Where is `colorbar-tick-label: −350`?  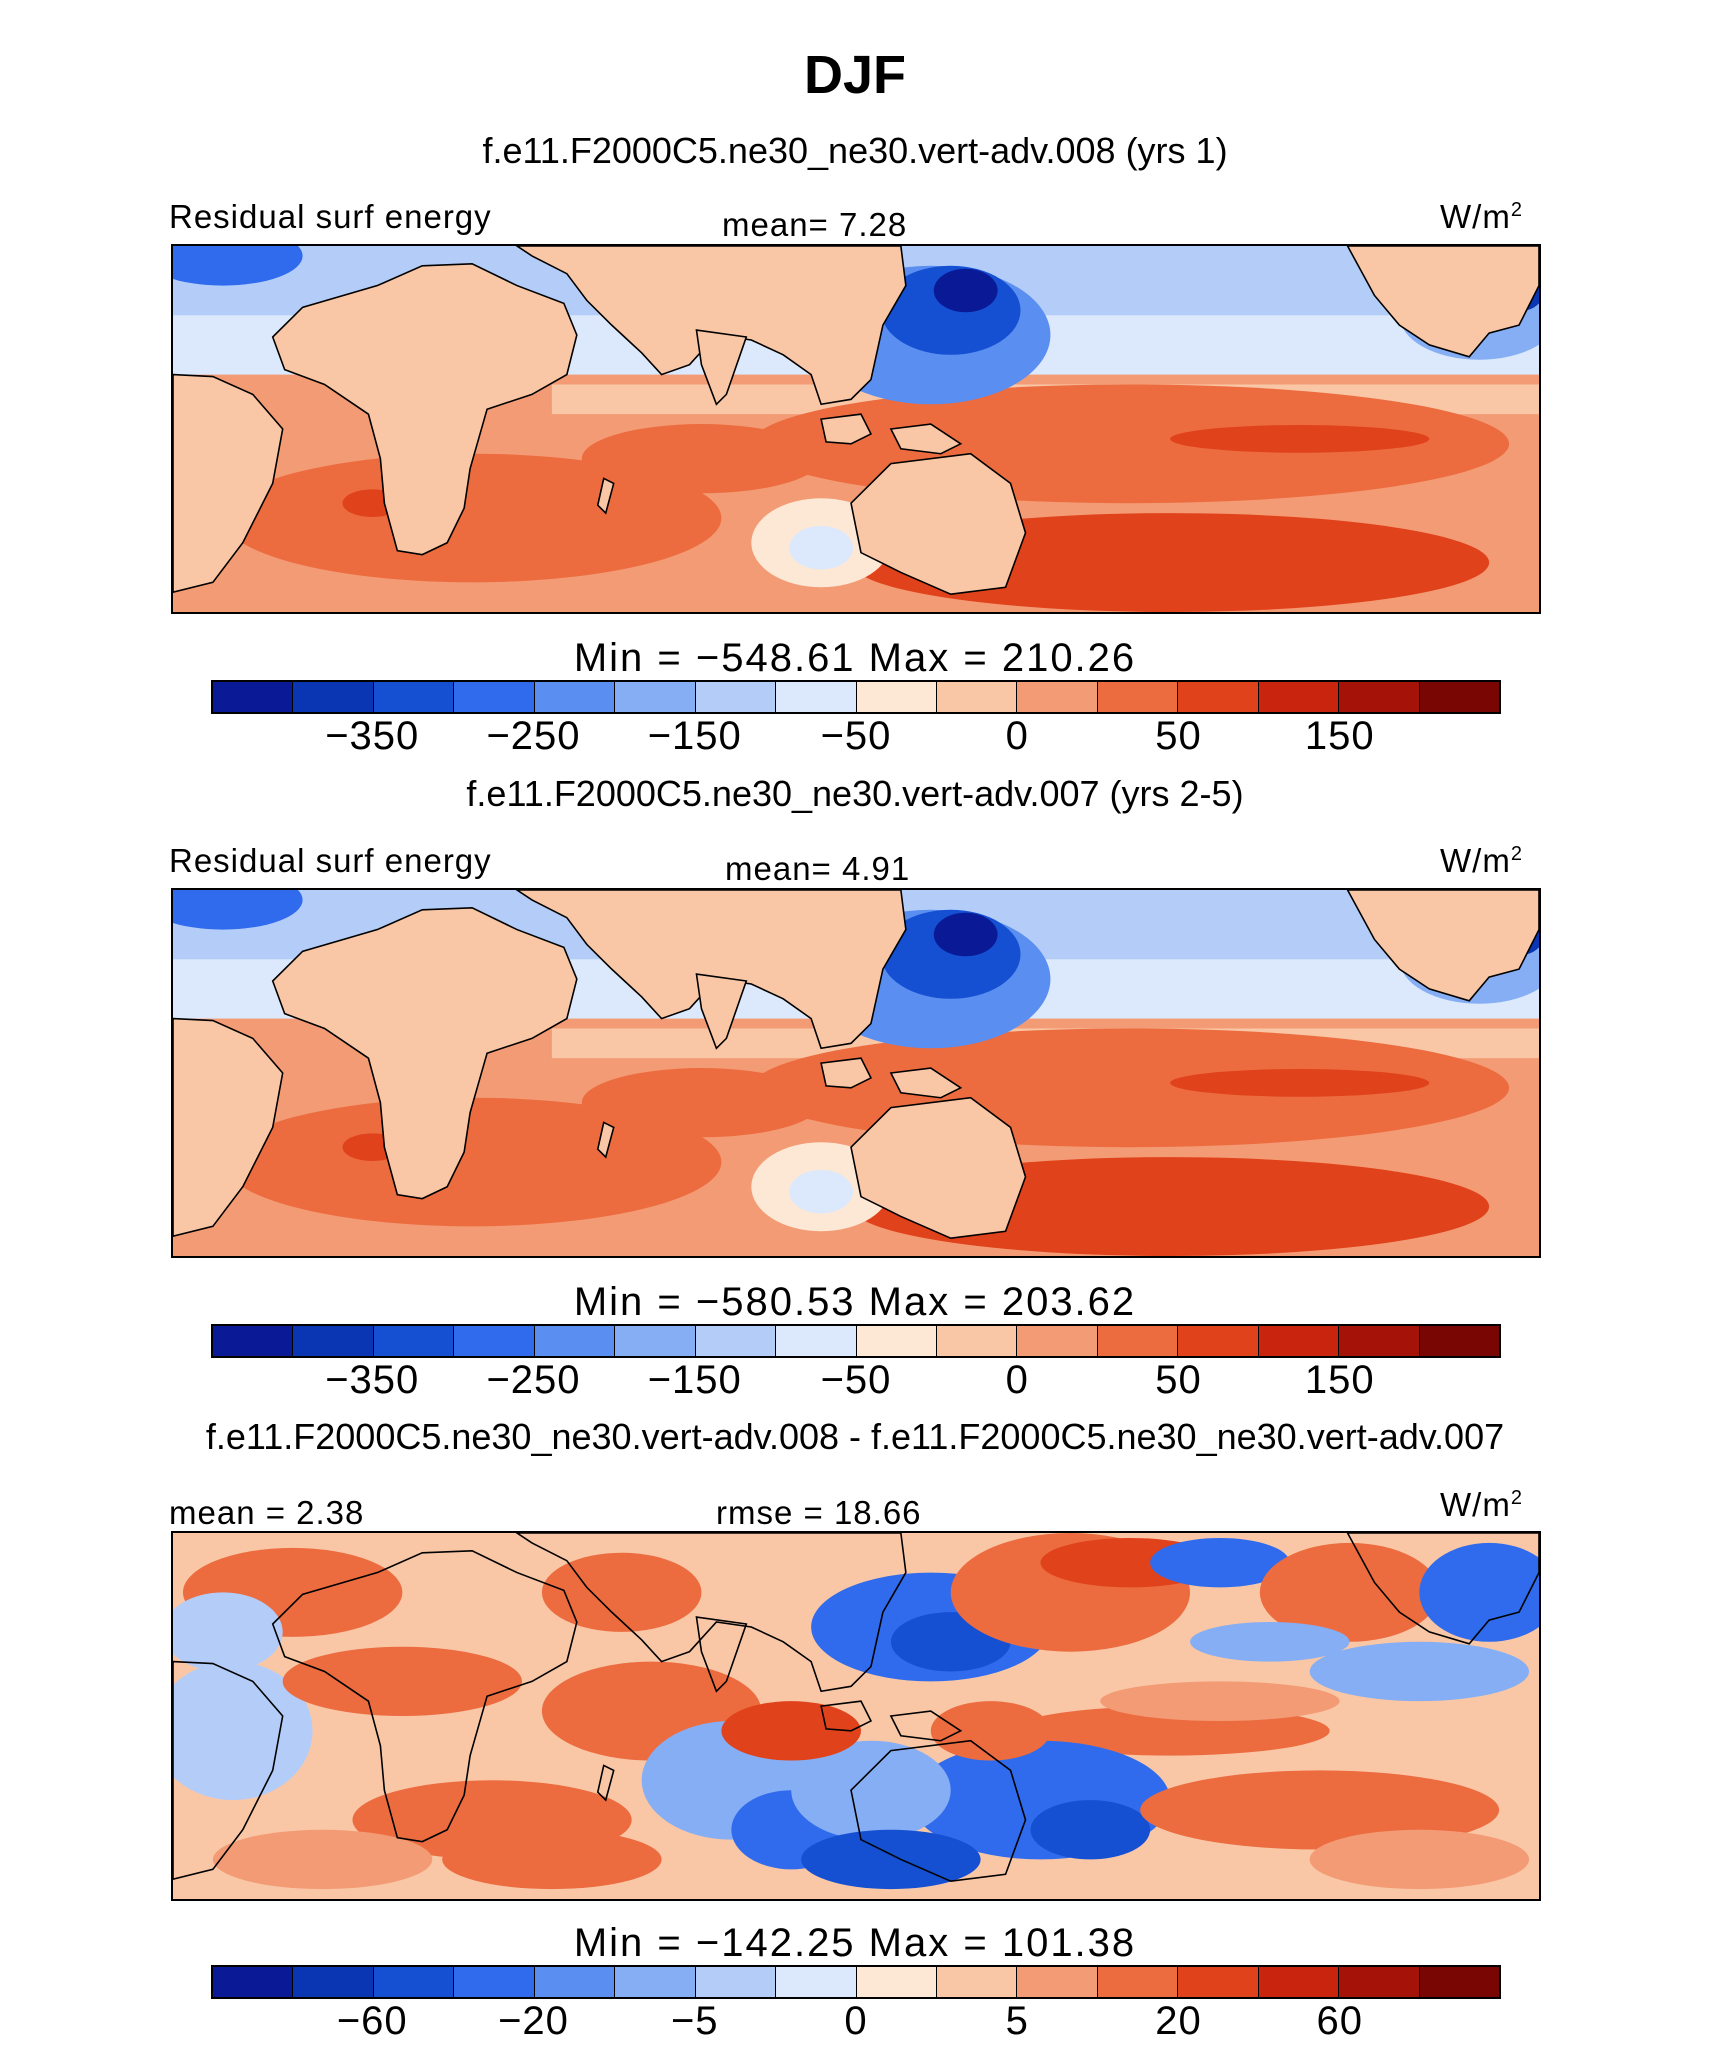
colorbar-tick-label: −350 is located at coordinates (372, 736).